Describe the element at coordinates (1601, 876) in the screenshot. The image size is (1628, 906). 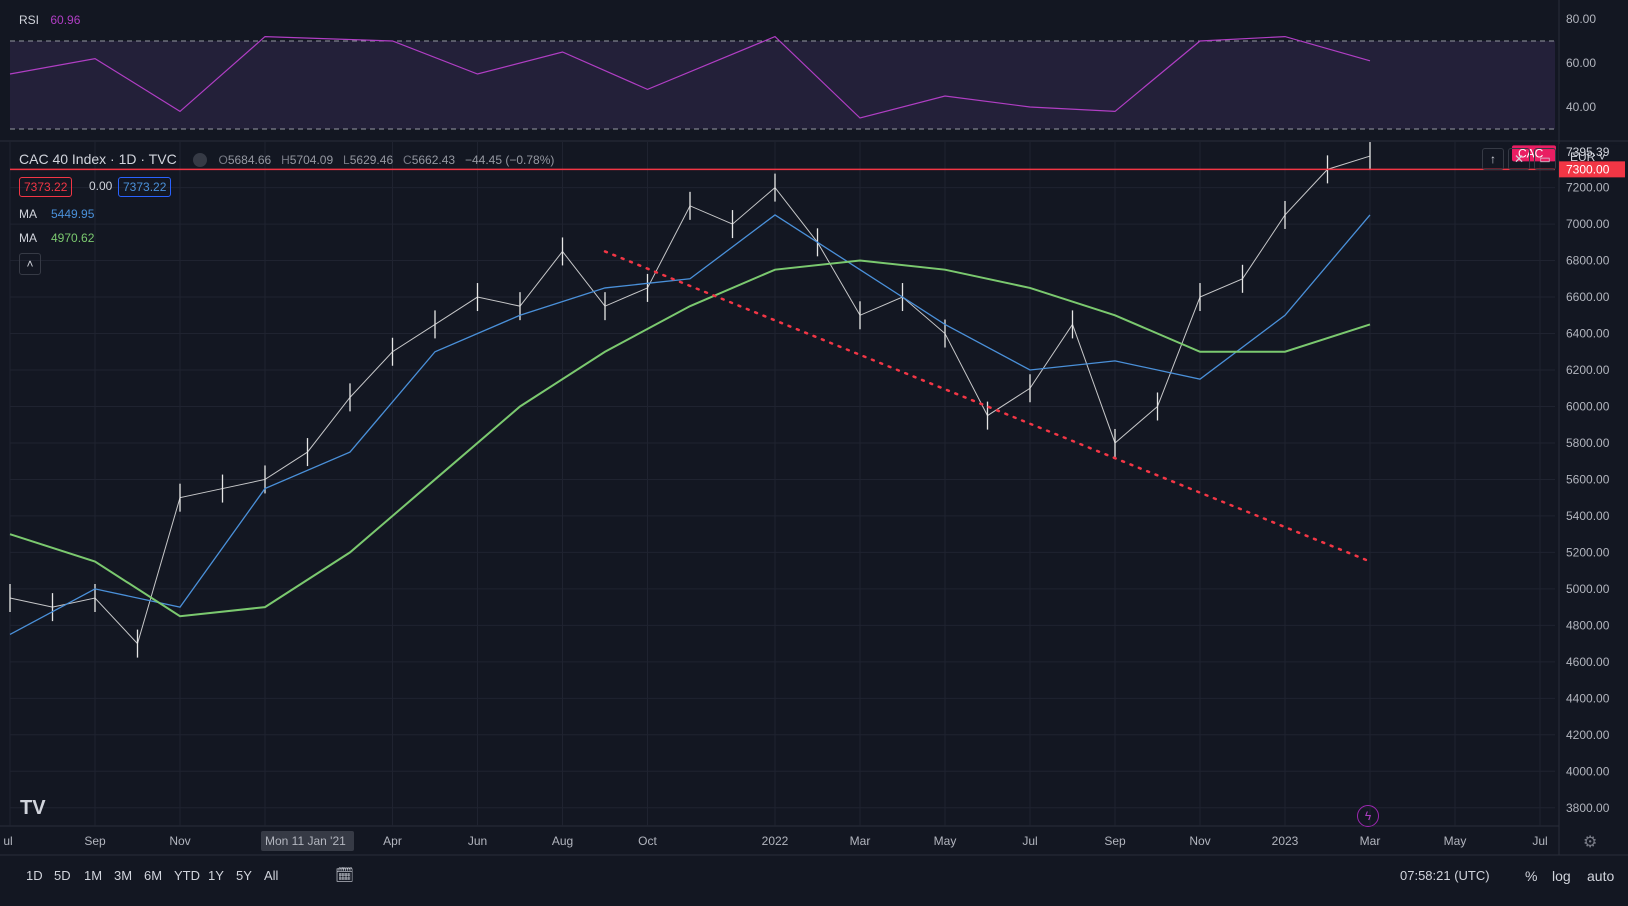
I see `auto-toggle: auto` at that location.